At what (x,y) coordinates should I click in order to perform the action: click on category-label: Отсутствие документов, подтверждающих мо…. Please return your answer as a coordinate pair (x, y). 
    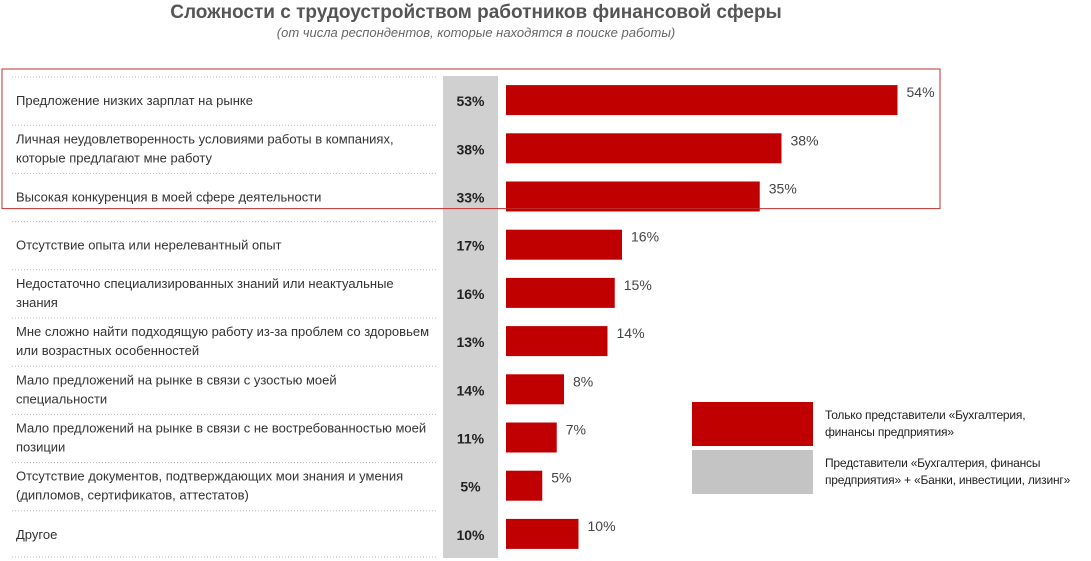
    Looking at the image, I should click on (209, 486).